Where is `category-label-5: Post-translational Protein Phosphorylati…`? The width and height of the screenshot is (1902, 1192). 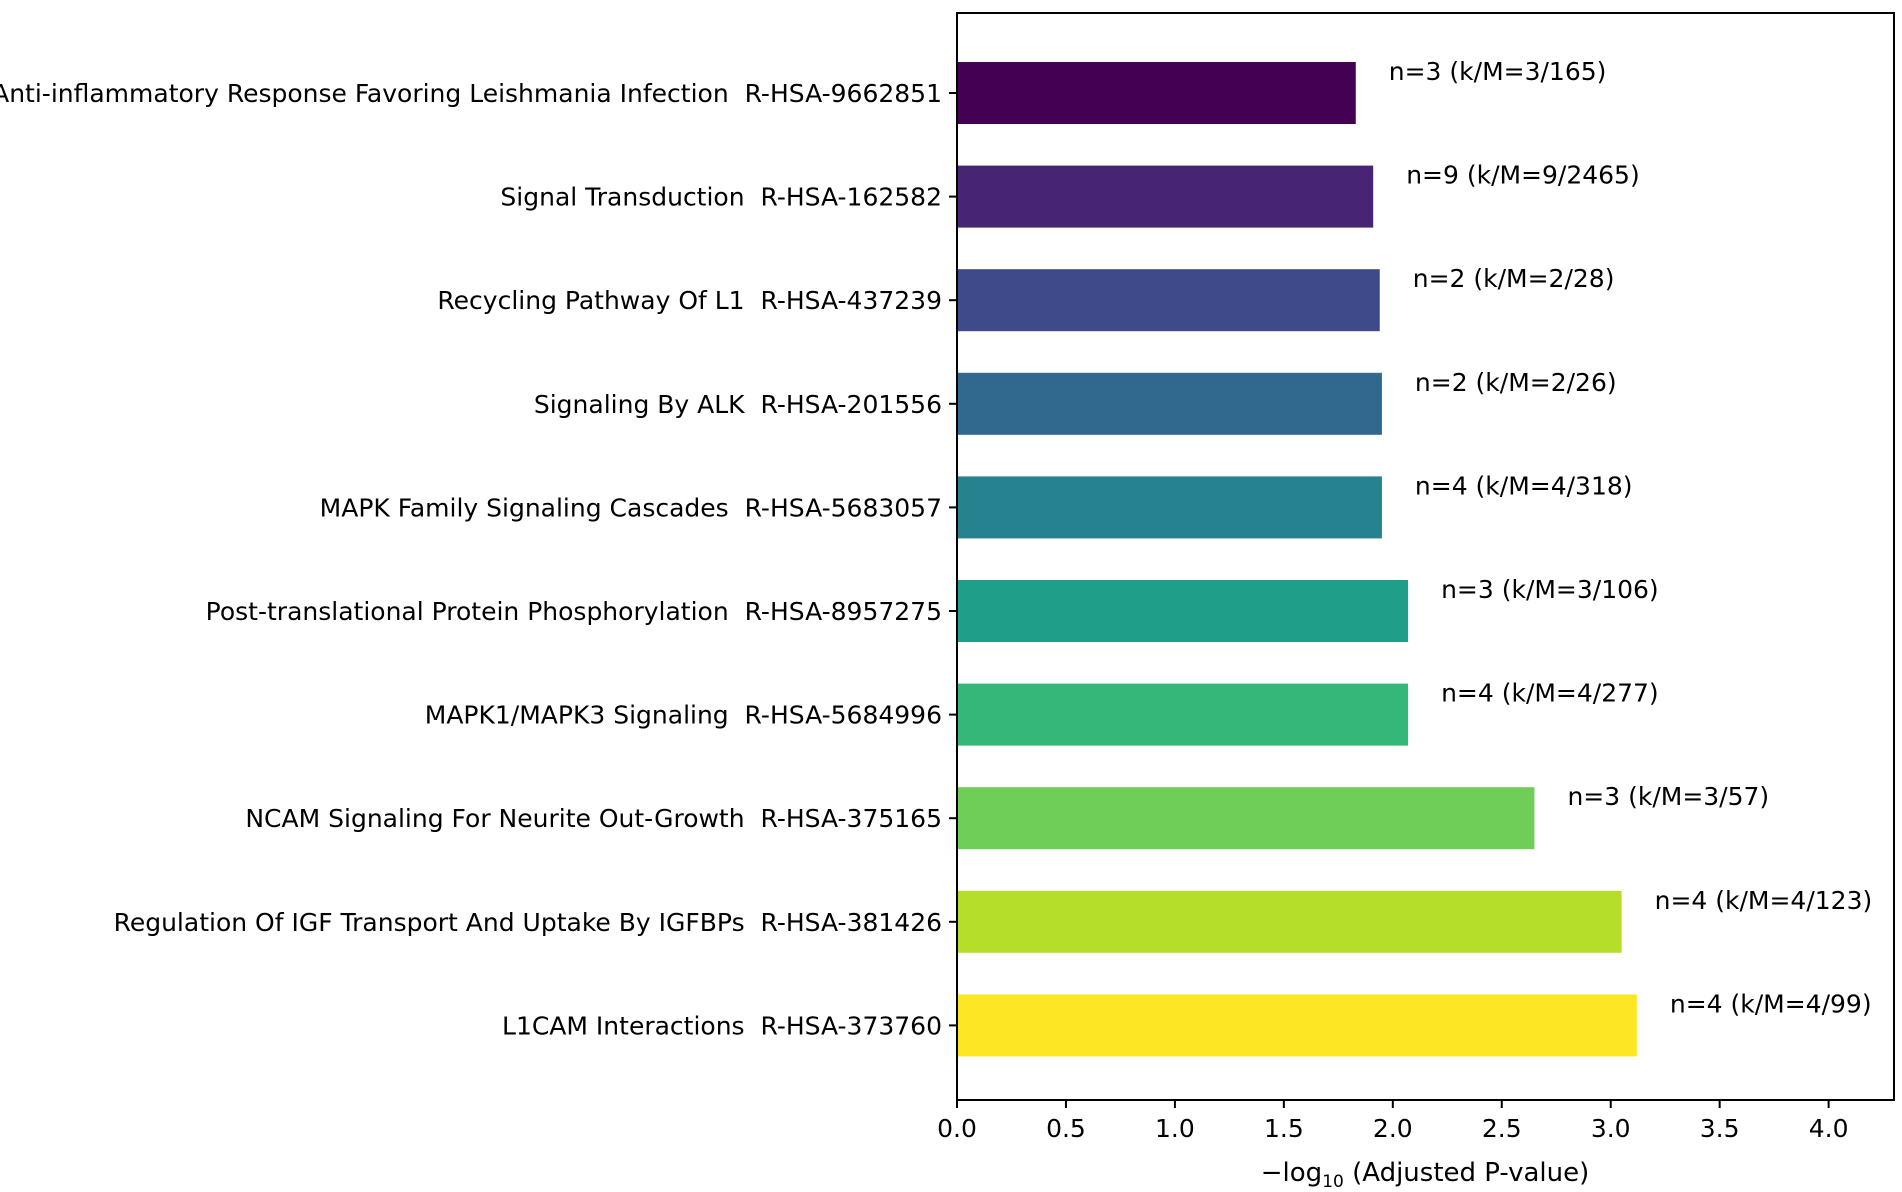 category-label-5: Post-translational Protein Phosphorylati… is located at coordinates (574, 611).